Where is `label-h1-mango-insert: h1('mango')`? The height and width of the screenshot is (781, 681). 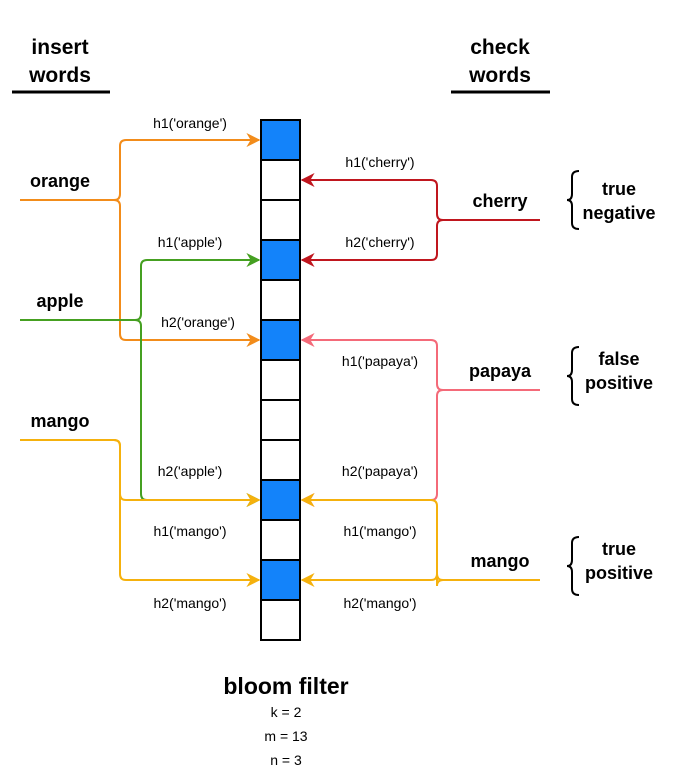
label-h1-mango-insert: h1('mango') is located at coordinates (189, 531).